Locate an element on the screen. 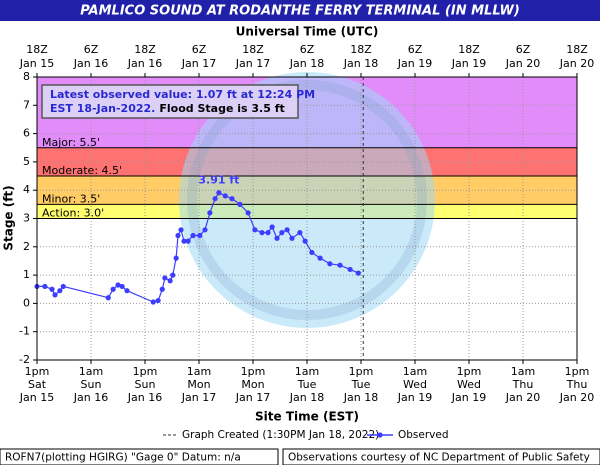 This screenshot has width=600, height=465. x2-tick-label: Jan 16 is located at coordinates (90, 63).